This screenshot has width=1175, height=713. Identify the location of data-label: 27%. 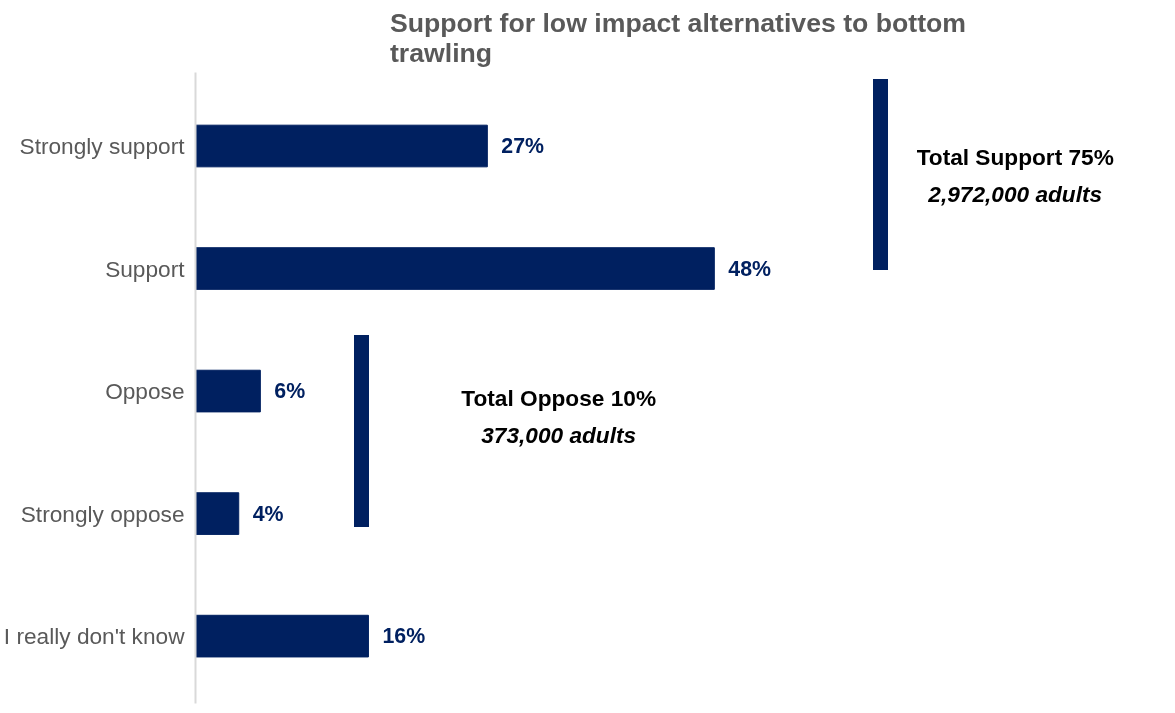
(523, 146).